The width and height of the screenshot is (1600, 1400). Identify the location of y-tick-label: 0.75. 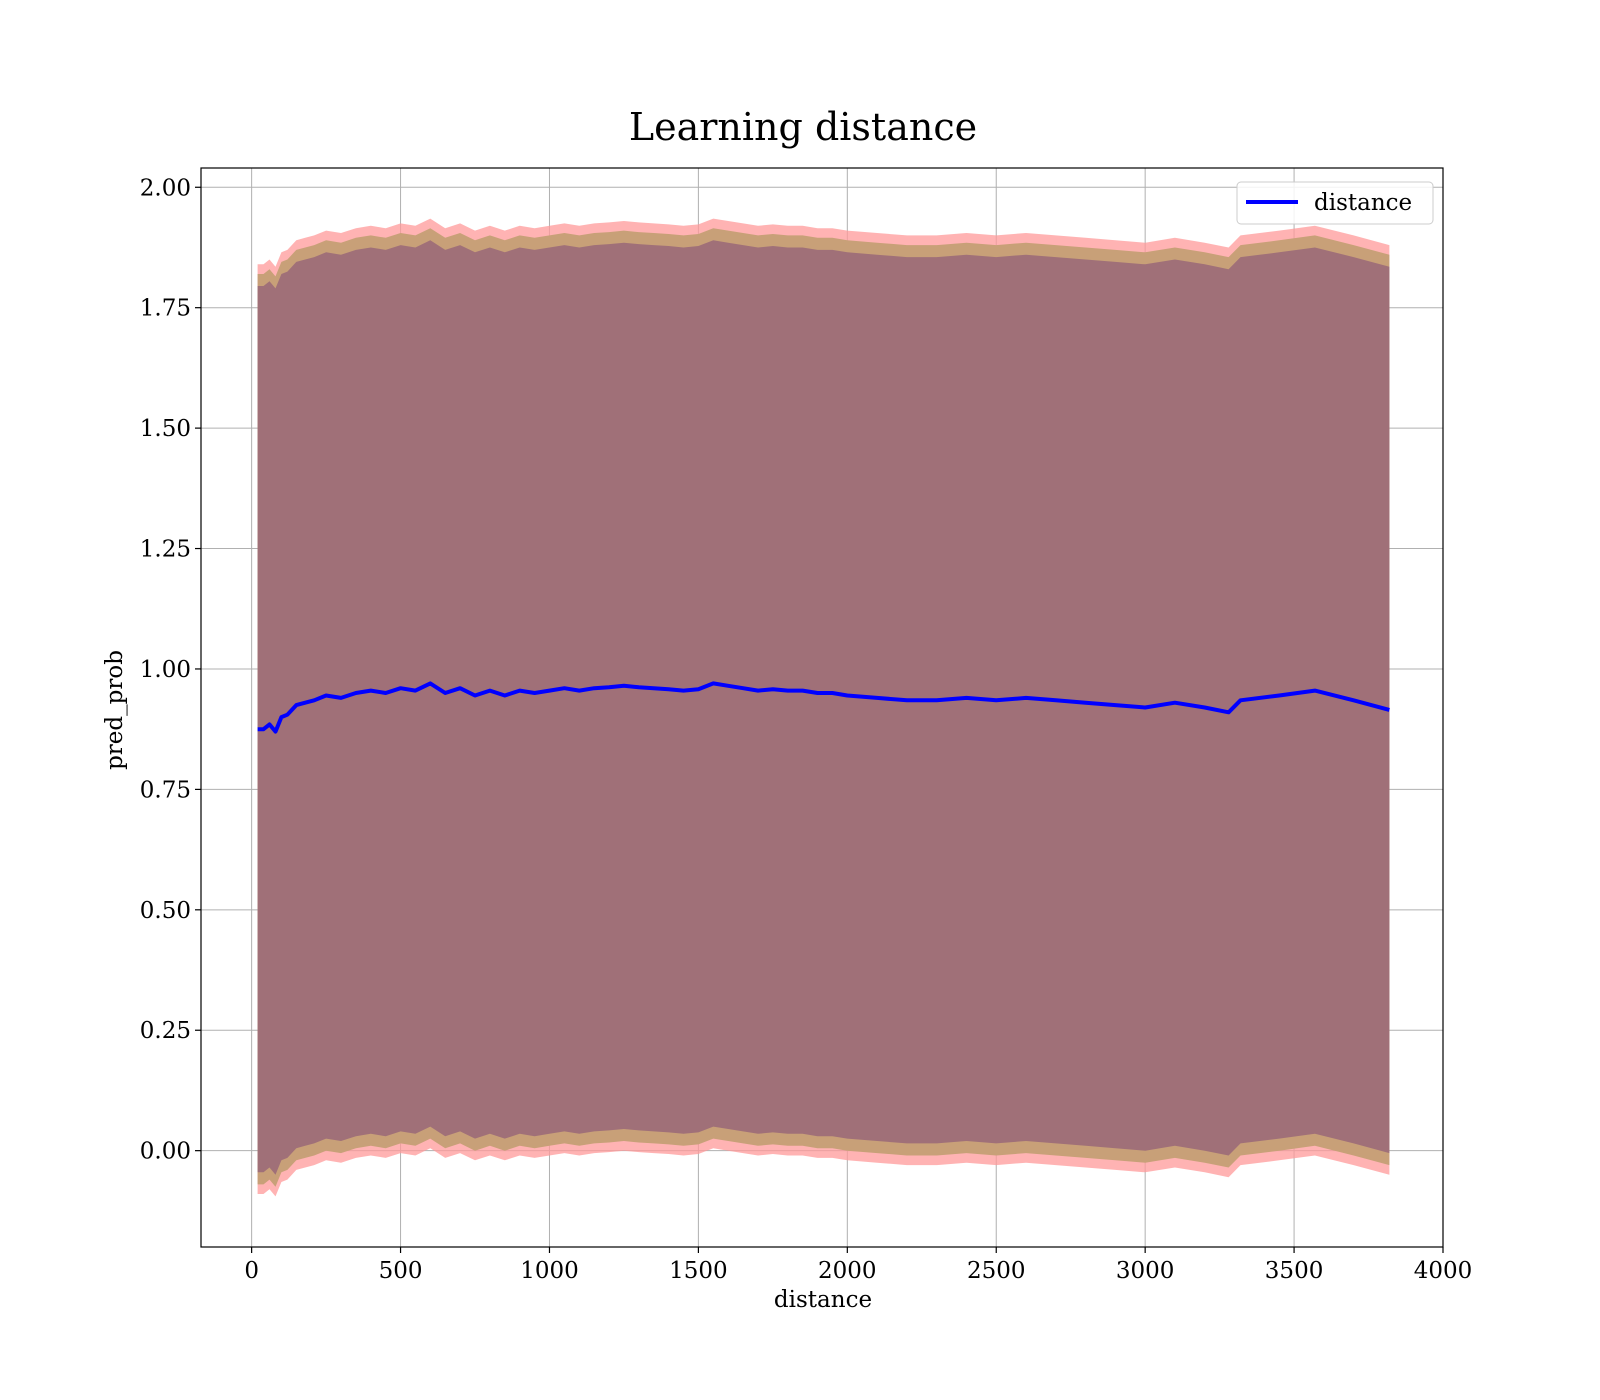
(165, 790).